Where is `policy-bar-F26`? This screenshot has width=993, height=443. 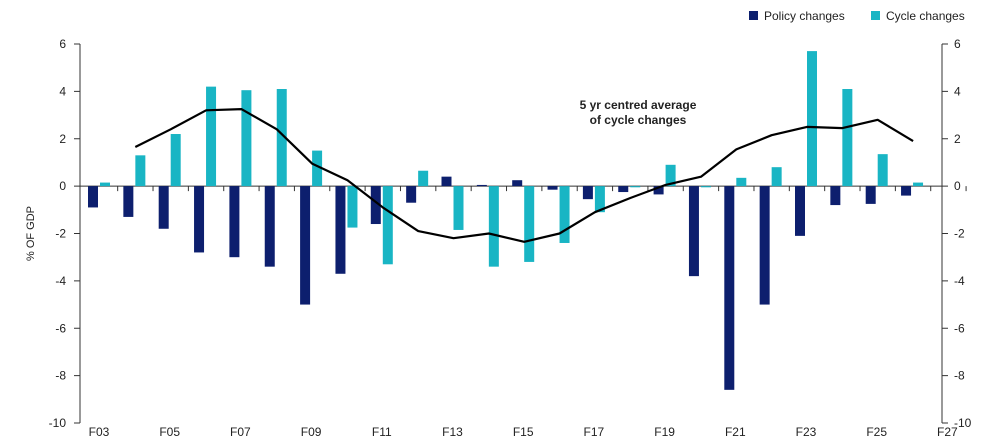 policy-bar-F26 is located at coordinates (906, 191).